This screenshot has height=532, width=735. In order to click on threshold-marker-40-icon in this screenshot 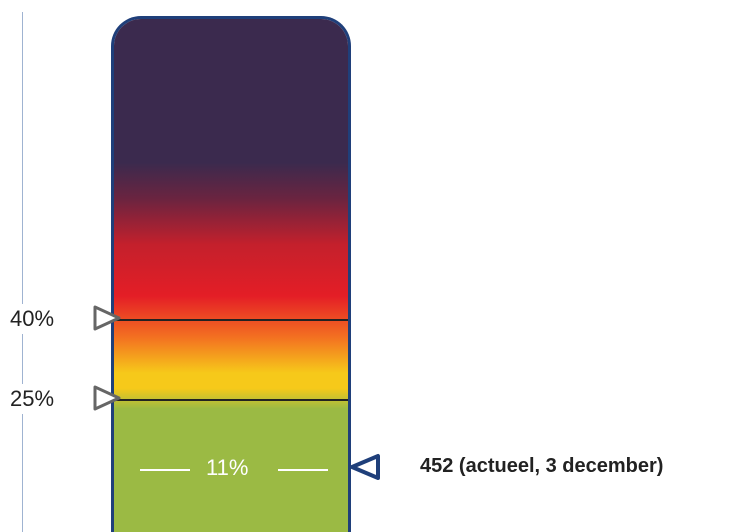, I will do `click(107, 318)`.